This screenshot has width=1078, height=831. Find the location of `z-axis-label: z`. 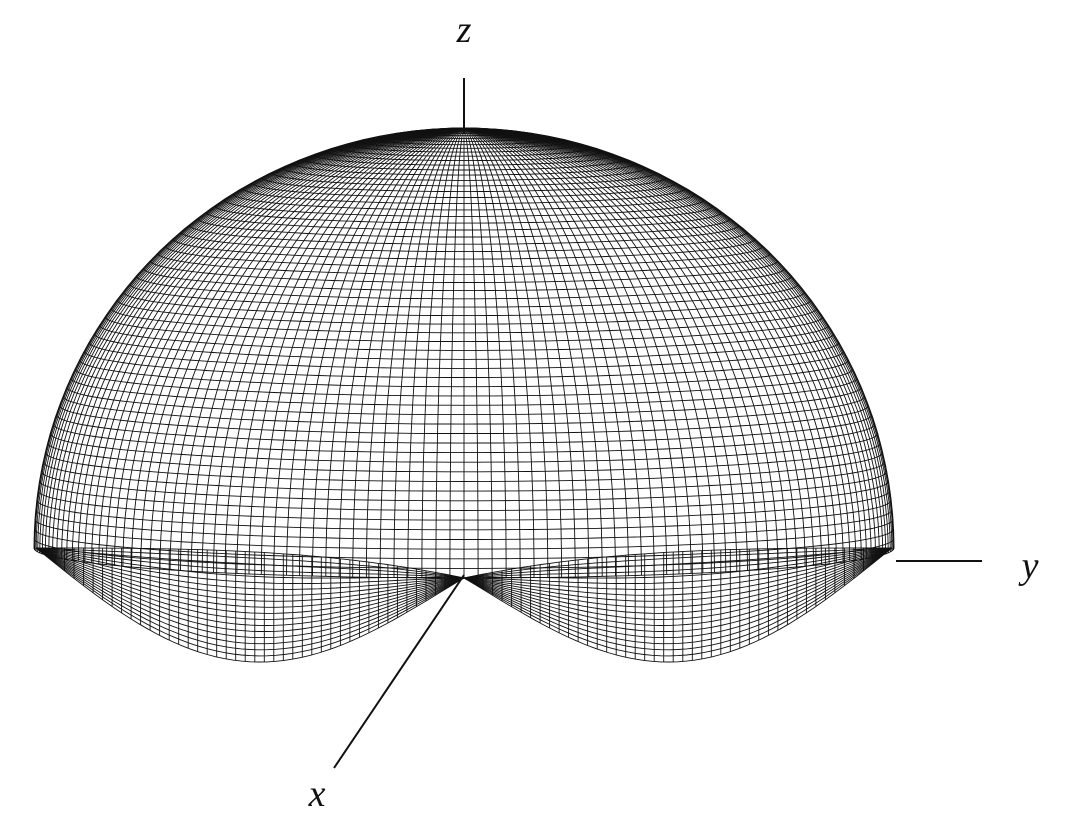

z-axis-label: z is located at coordinates (464, 30).